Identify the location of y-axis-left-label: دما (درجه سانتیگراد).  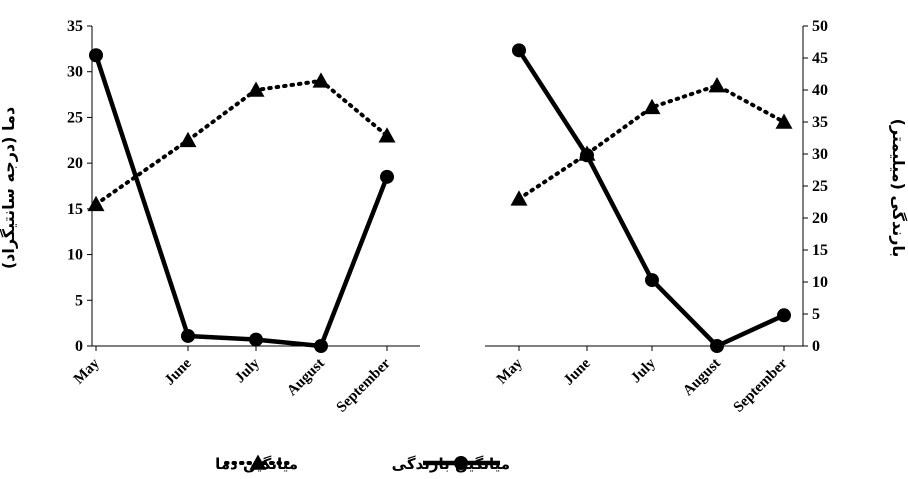
(9, 188).